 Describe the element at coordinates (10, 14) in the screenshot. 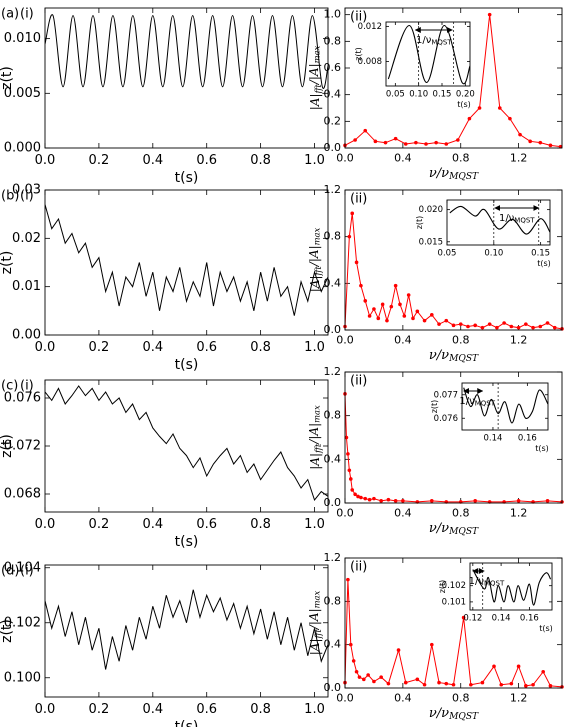

I see `panel-label: (a)` at that location.